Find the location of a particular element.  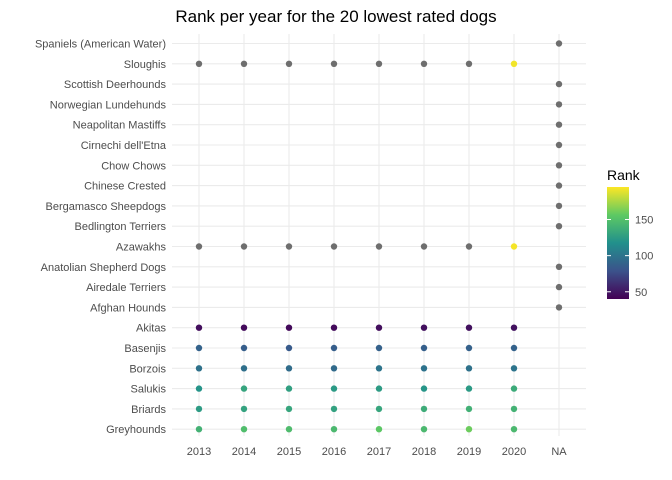

x-tick-label: 2017 is located at coordinates (379, 452).